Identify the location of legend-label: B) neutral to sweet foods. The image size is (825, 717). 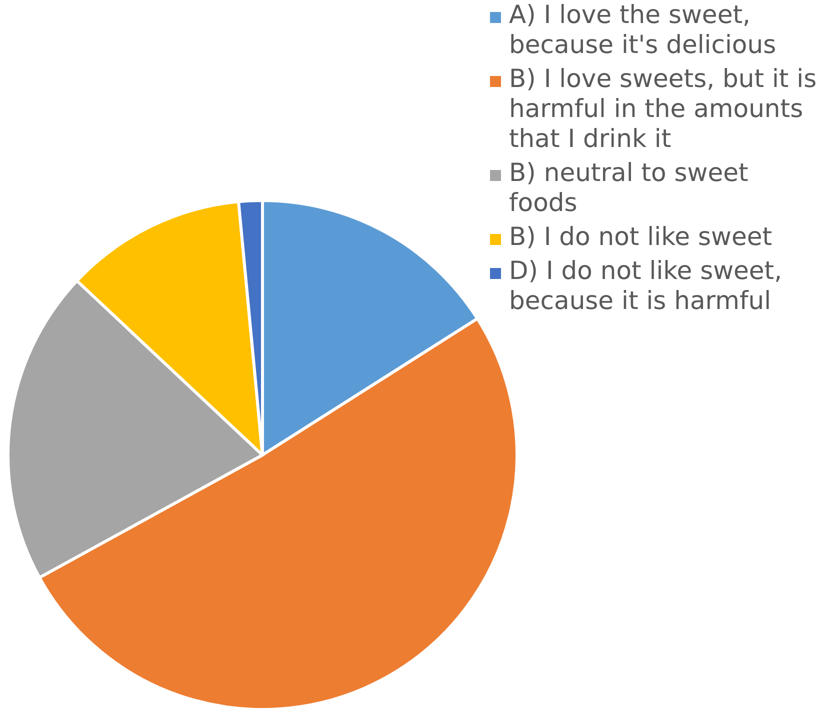
(629, 188).